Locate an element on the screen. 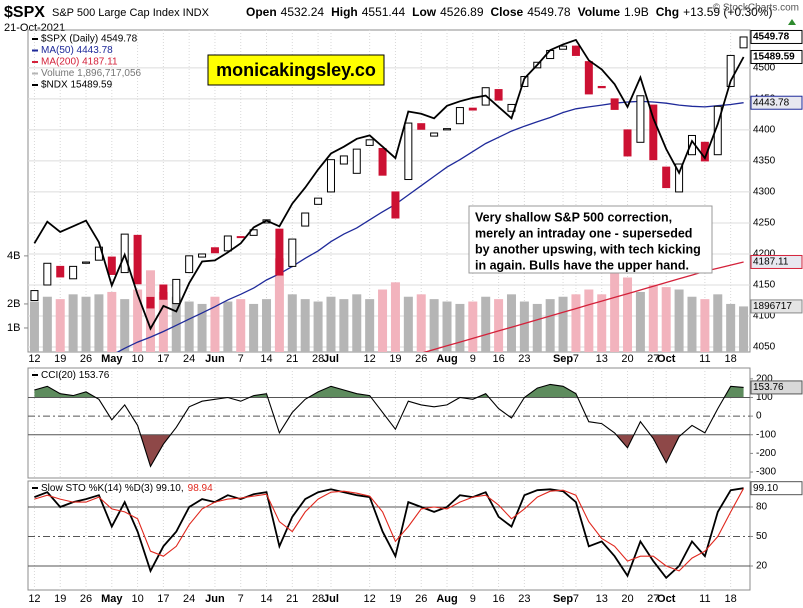 This screenshot has height=608, width=803. x-tick-label: 26 is located at coordinates (86, 359).